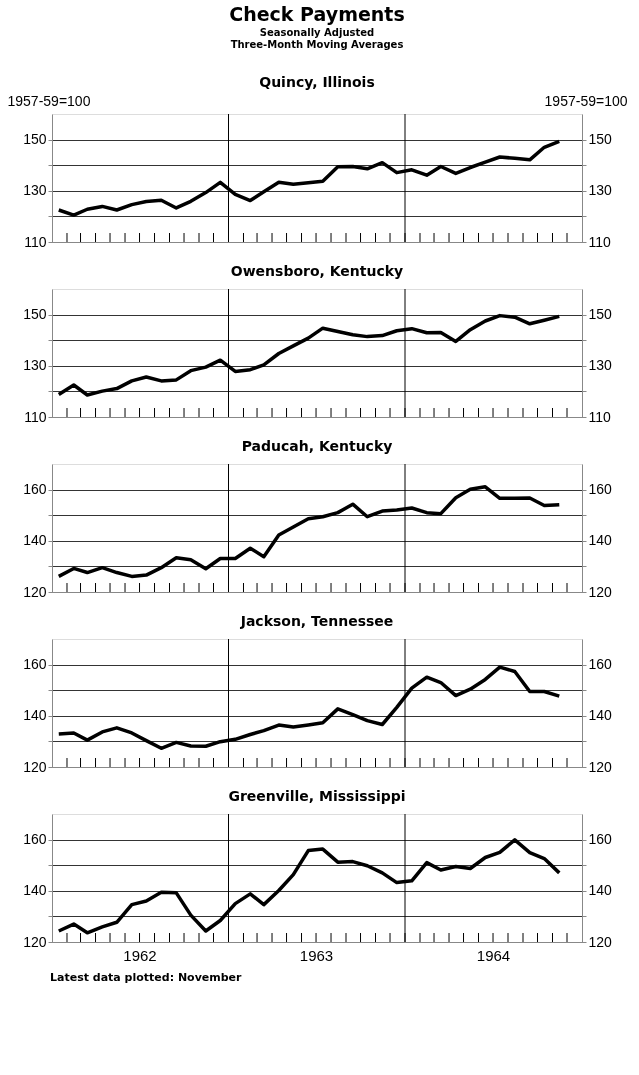 This screenshot has height=1075, width=639. I want to click on x-tick-label: 1963, so click(316, 955).